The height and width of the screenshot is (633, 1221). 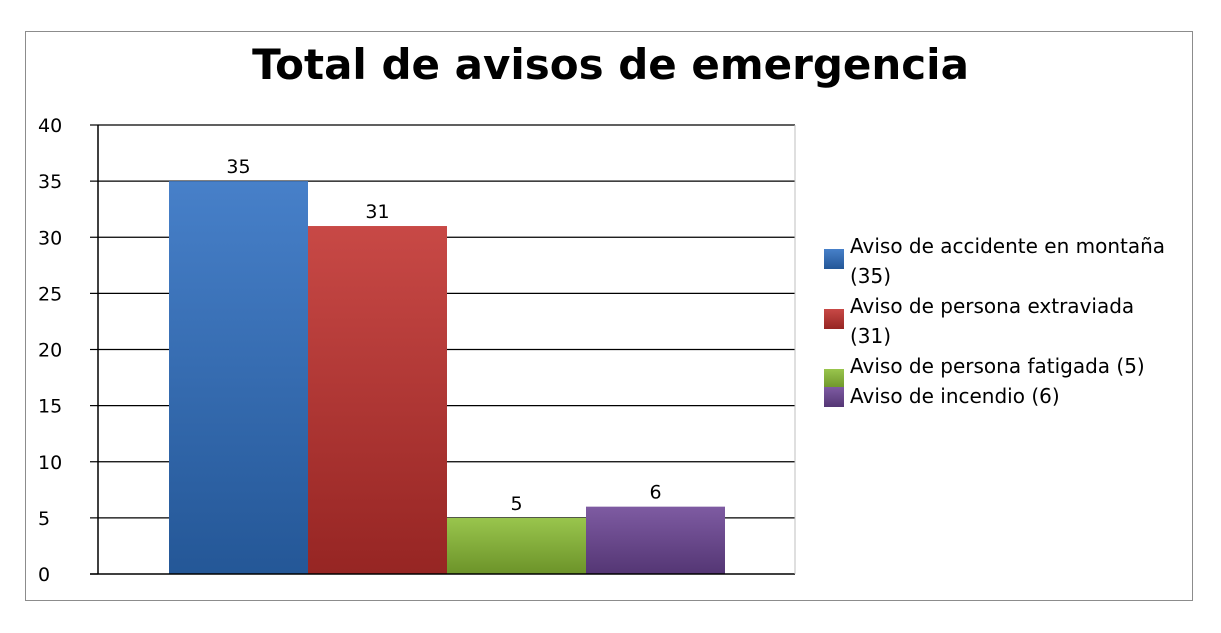 What do you see at coordinates (50, 463) in the screenshot?
I see `y-tick-label: 10` at bounding box center [50, 463].